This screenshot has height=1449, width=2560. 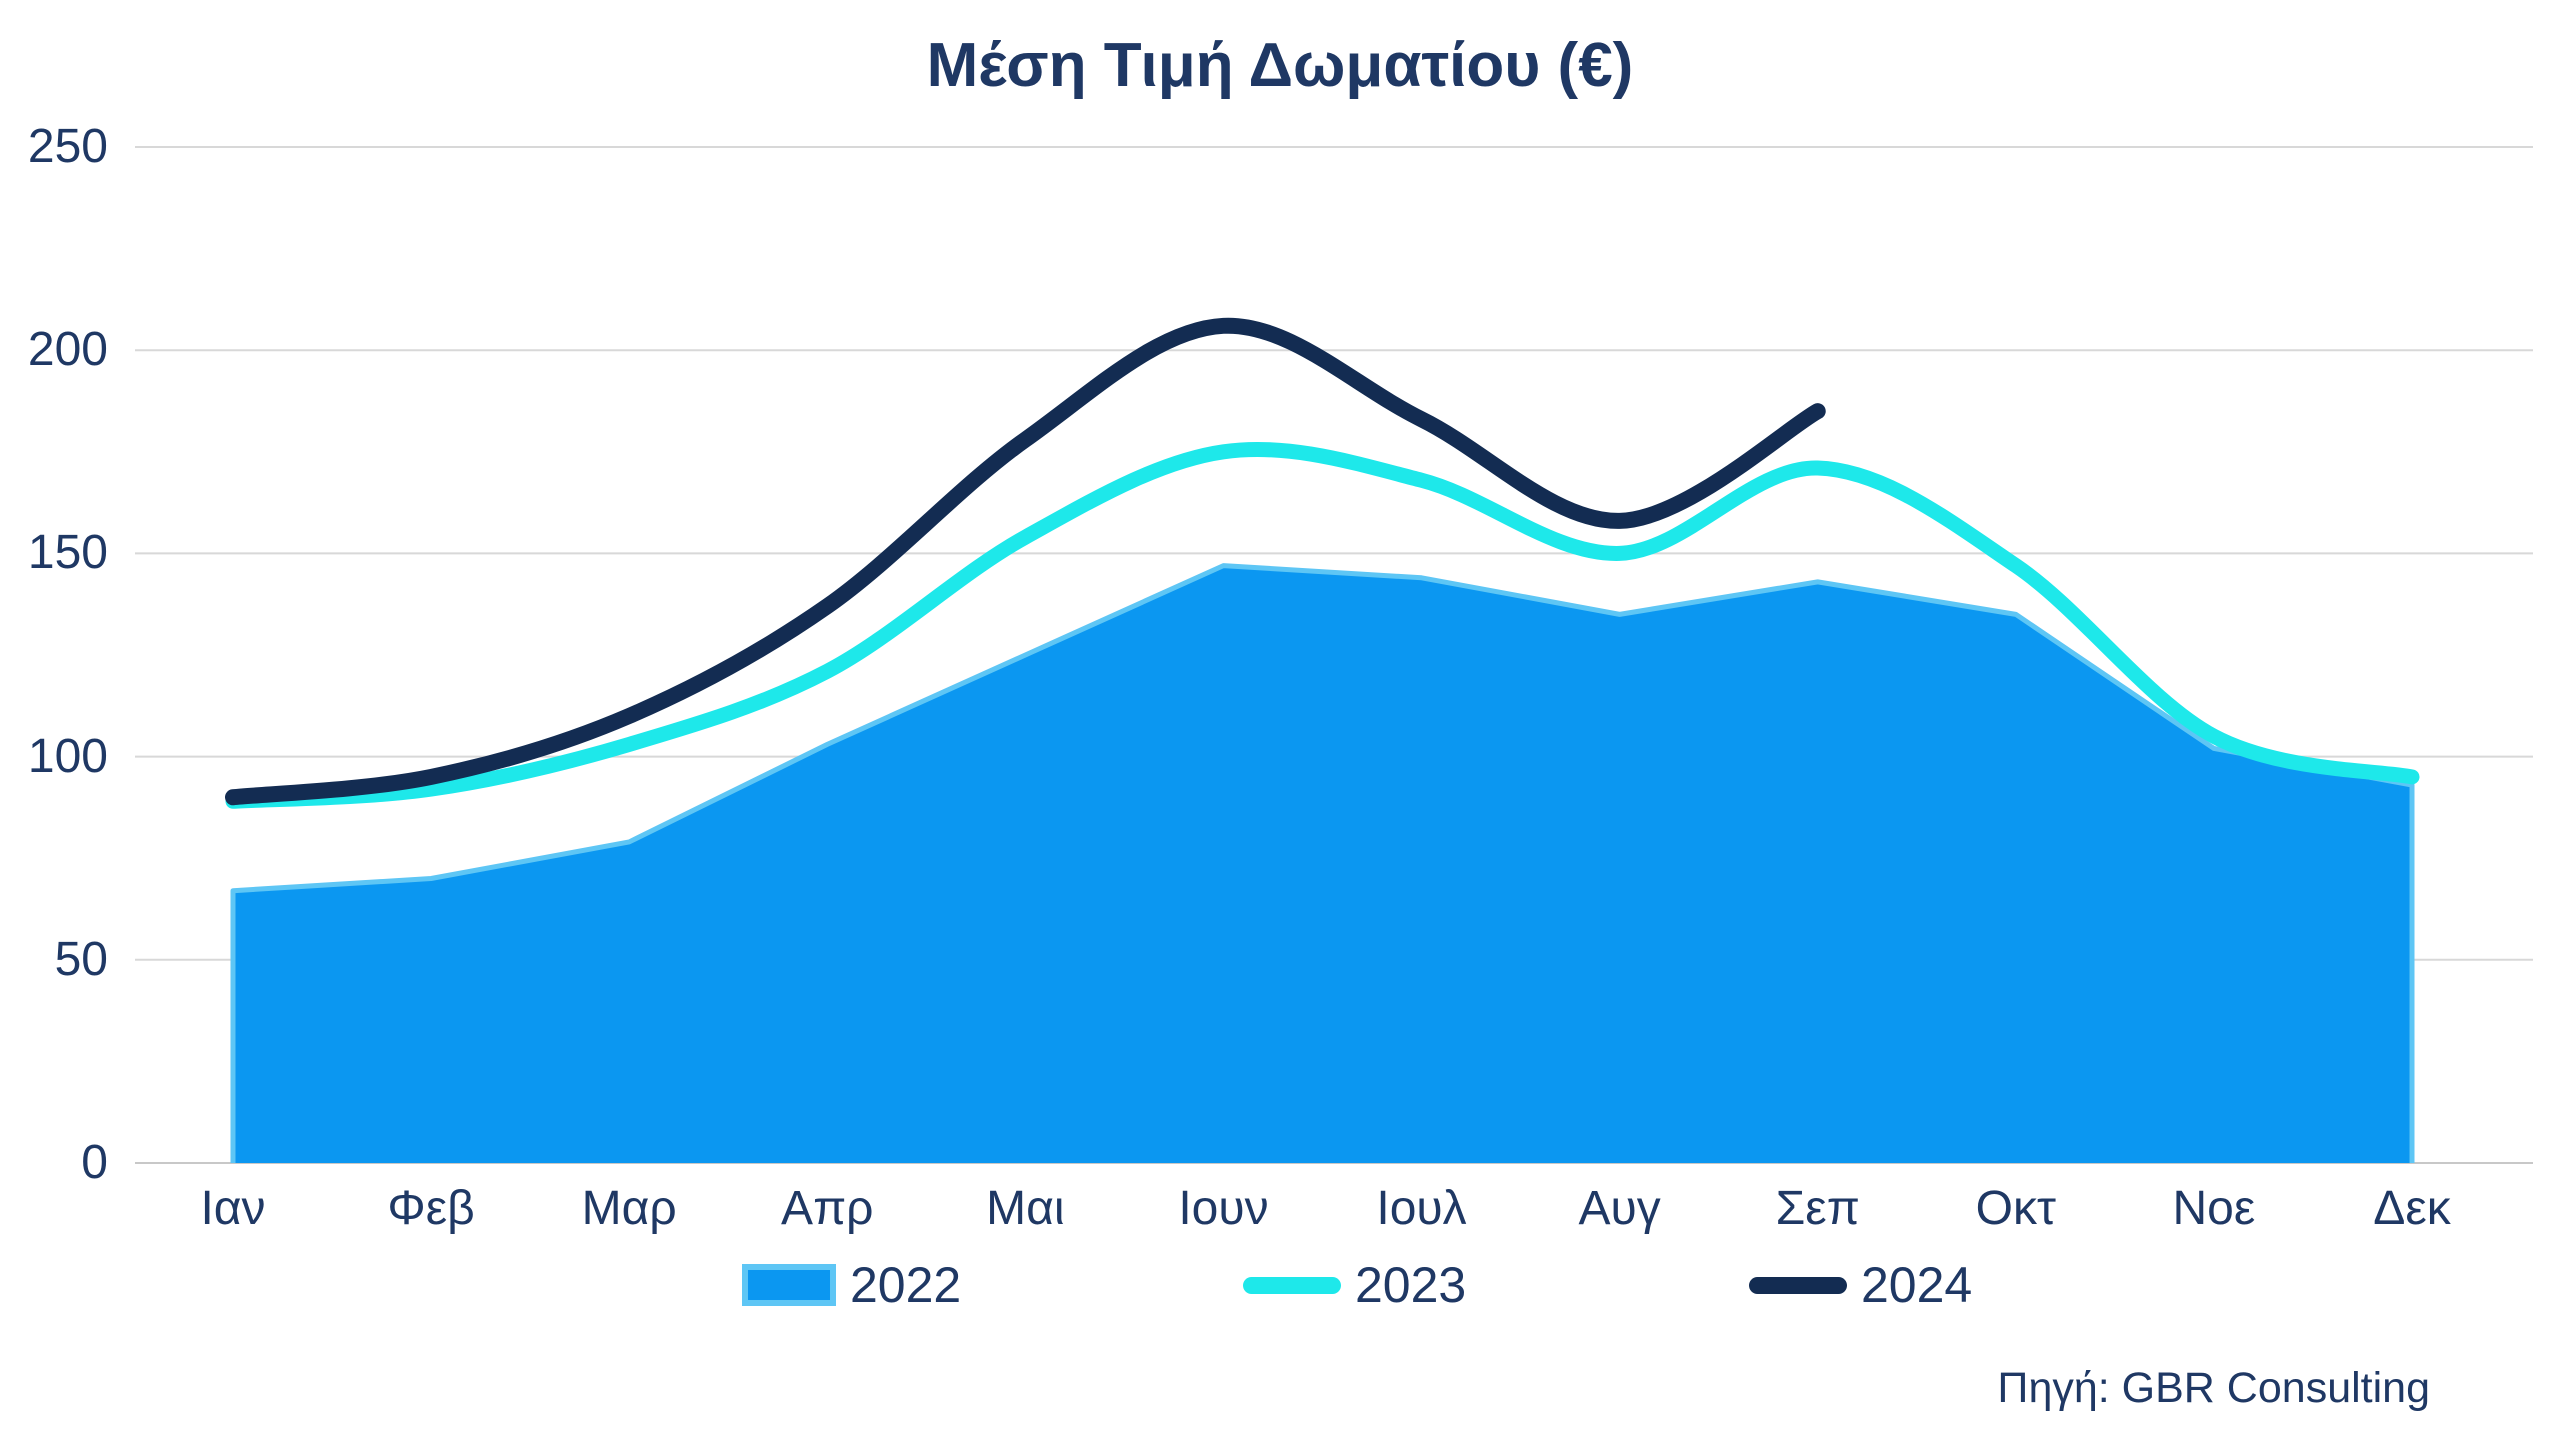 What do you see at coordinates (233, 1208) in the screenshot?
I see `x-axis-category-label: Ιαν` at bounding box center [233, 1208].